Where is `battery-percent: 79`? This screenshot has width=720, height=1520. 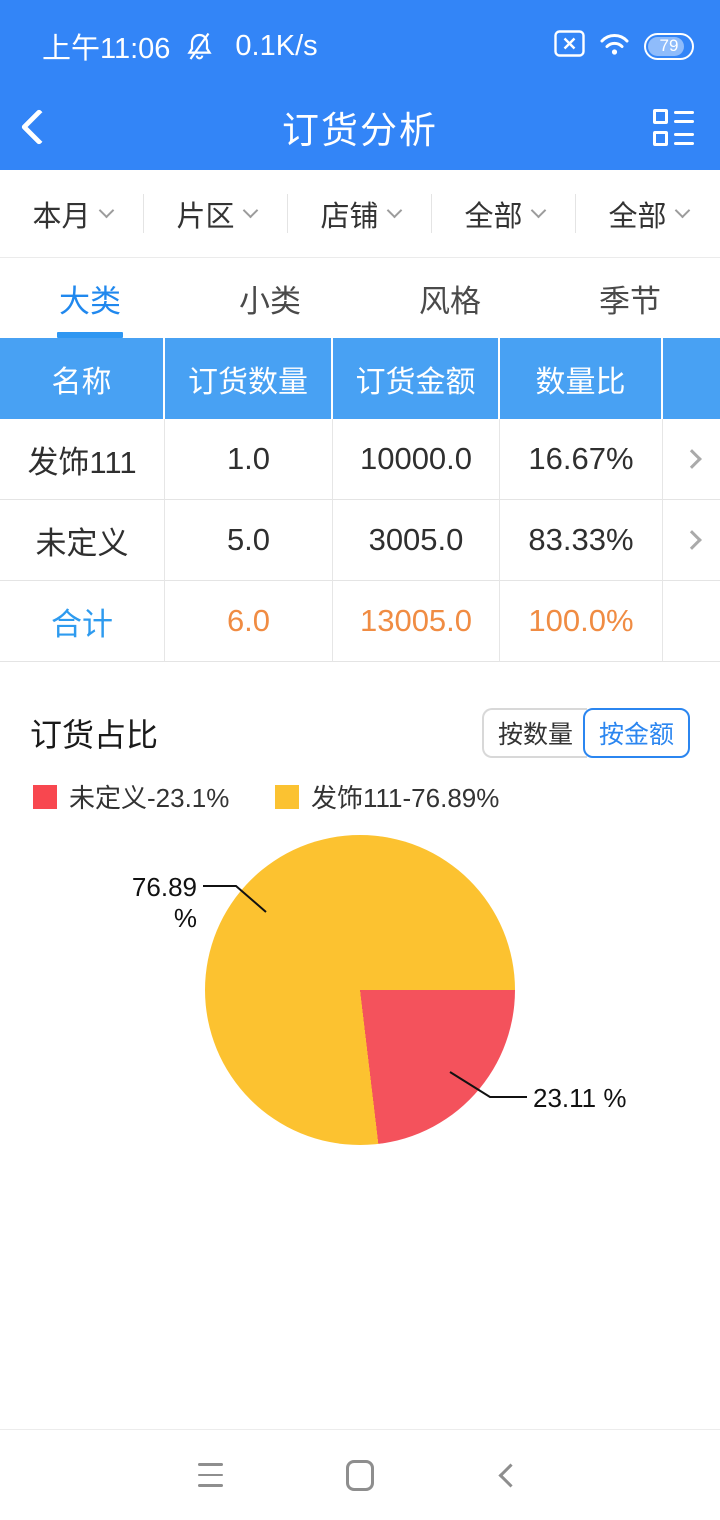
battery-percent: 79 is located at coordinates (669, 45).